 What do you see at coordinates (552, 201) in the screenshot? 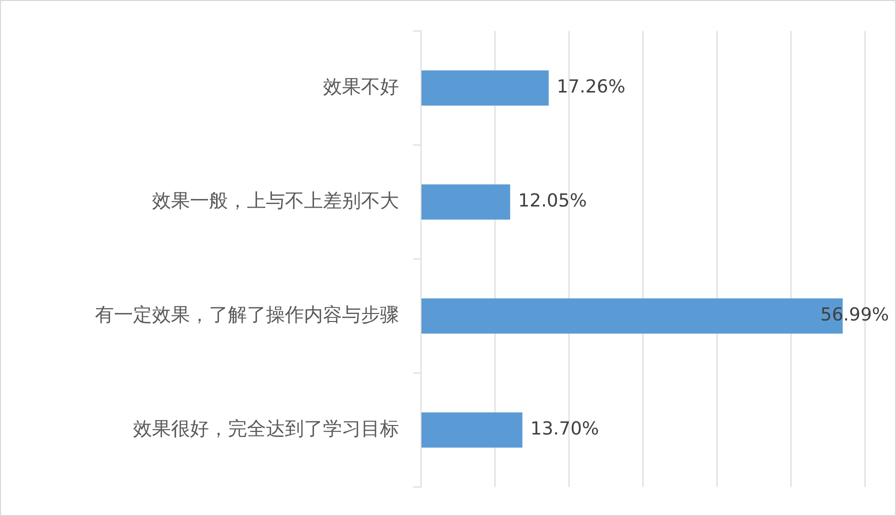
I see `data-label: 12.05%` at bounding box center [552, 201].